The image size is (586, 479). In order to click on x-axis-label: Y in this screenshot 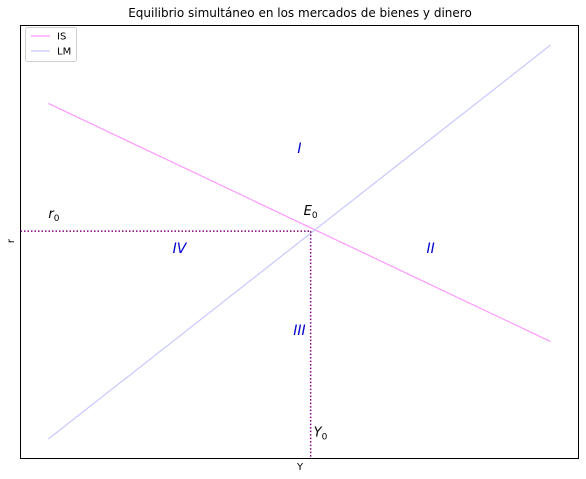, I will do `click(300, 467)`.